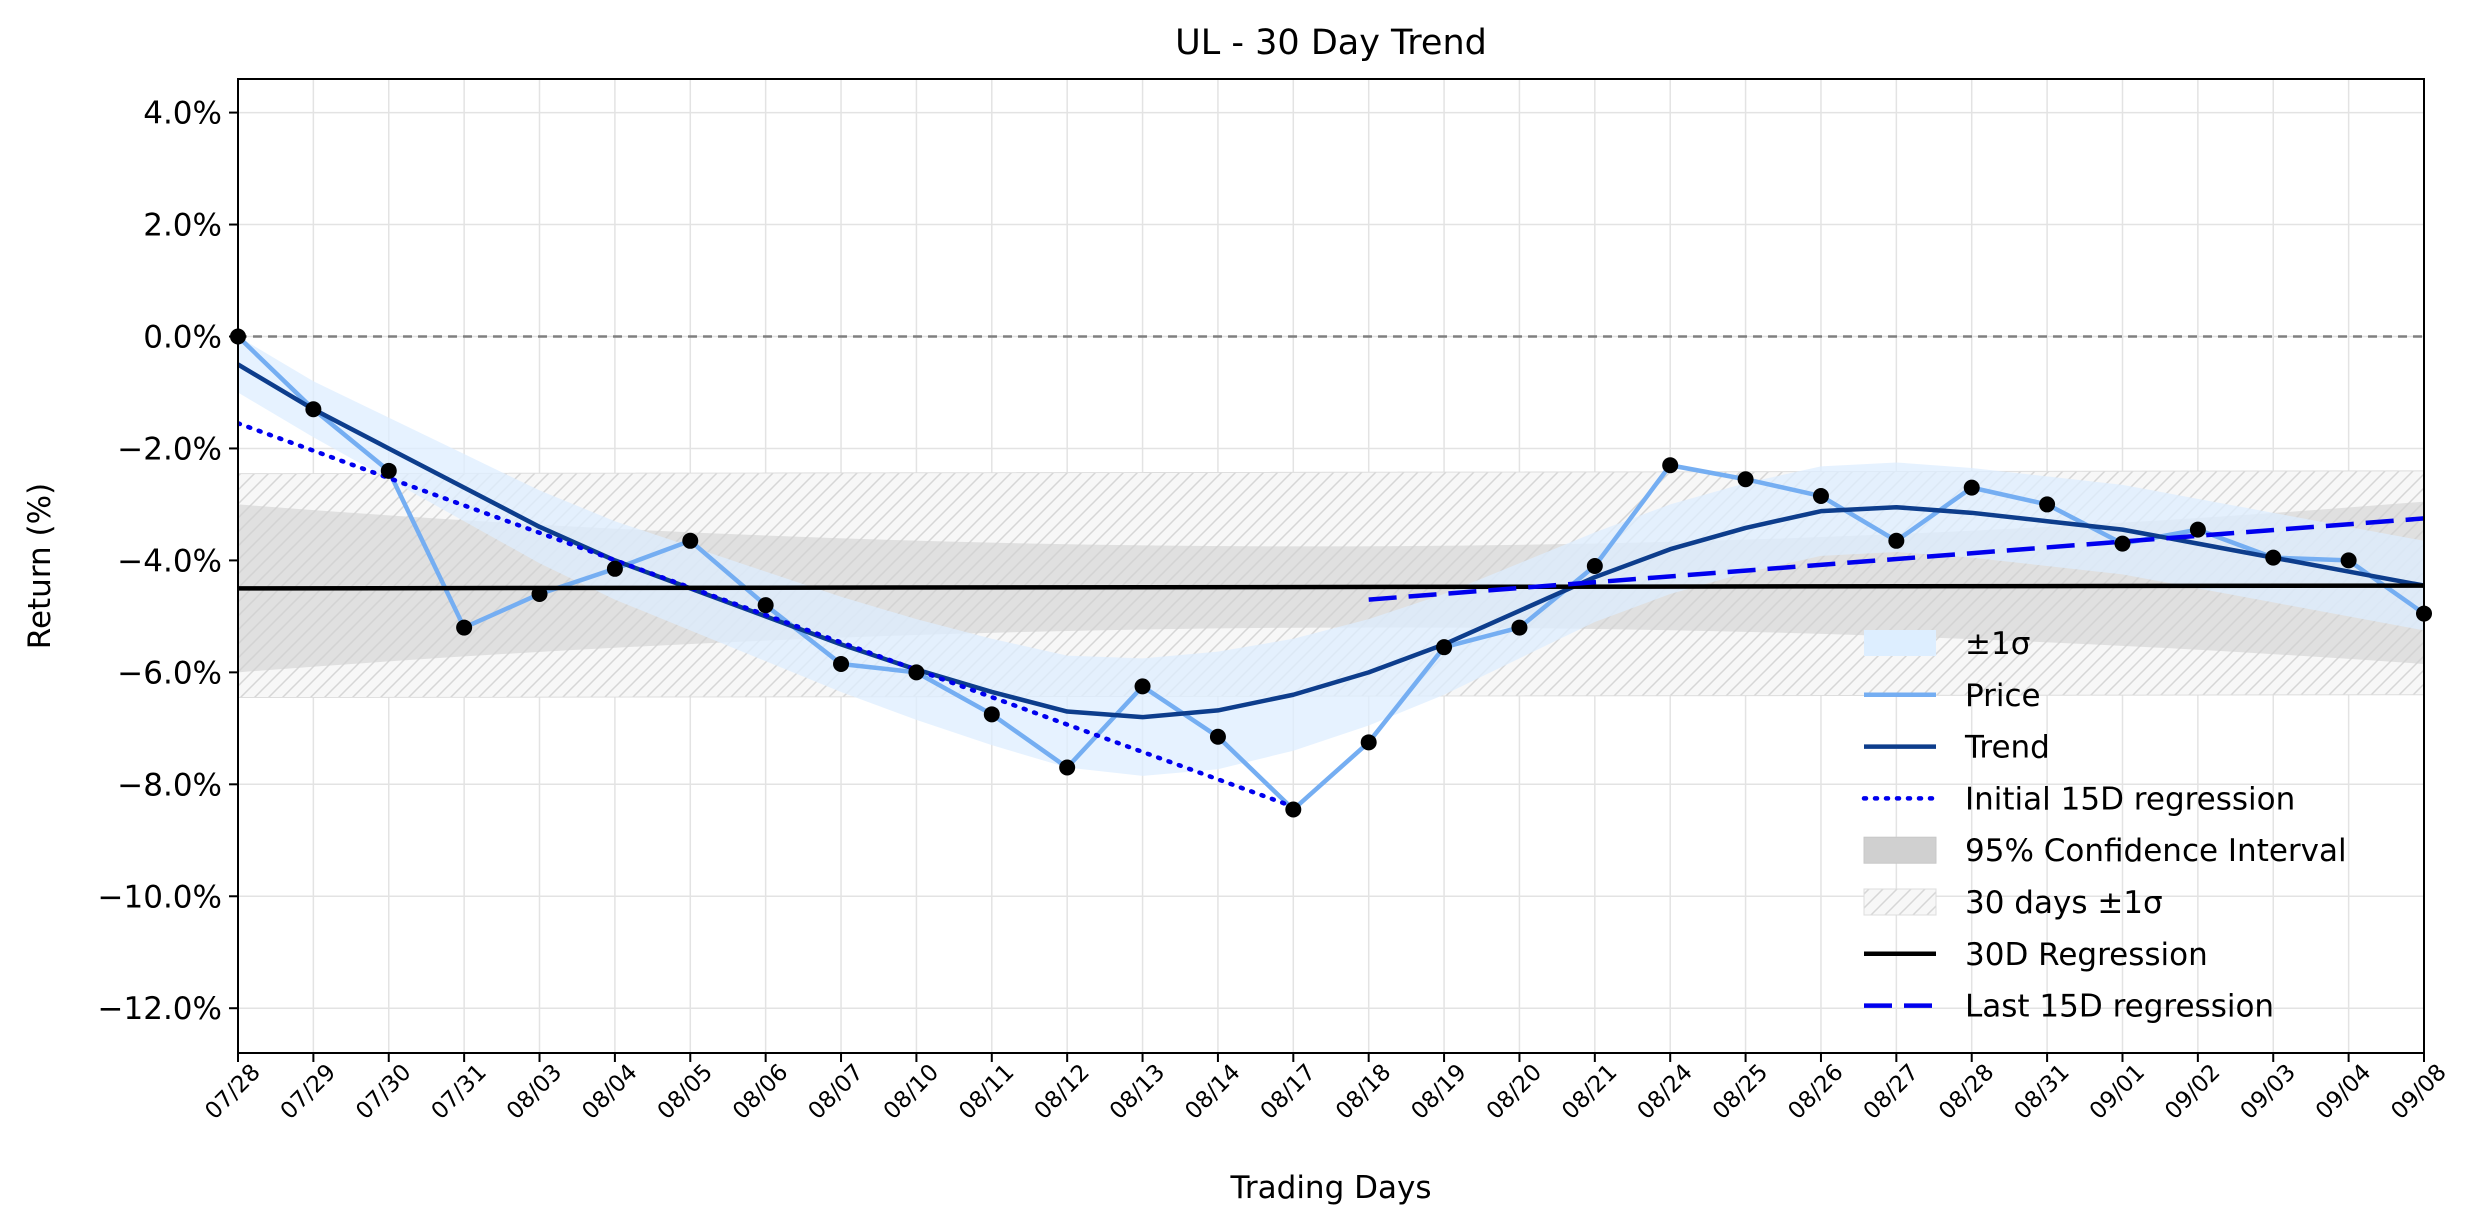 The width and height of the screenshot is (2474, 1224). Describe the element at coordinates (40, 566) in the screenshot. I see `y-axis-label: Return (%)` at that location.